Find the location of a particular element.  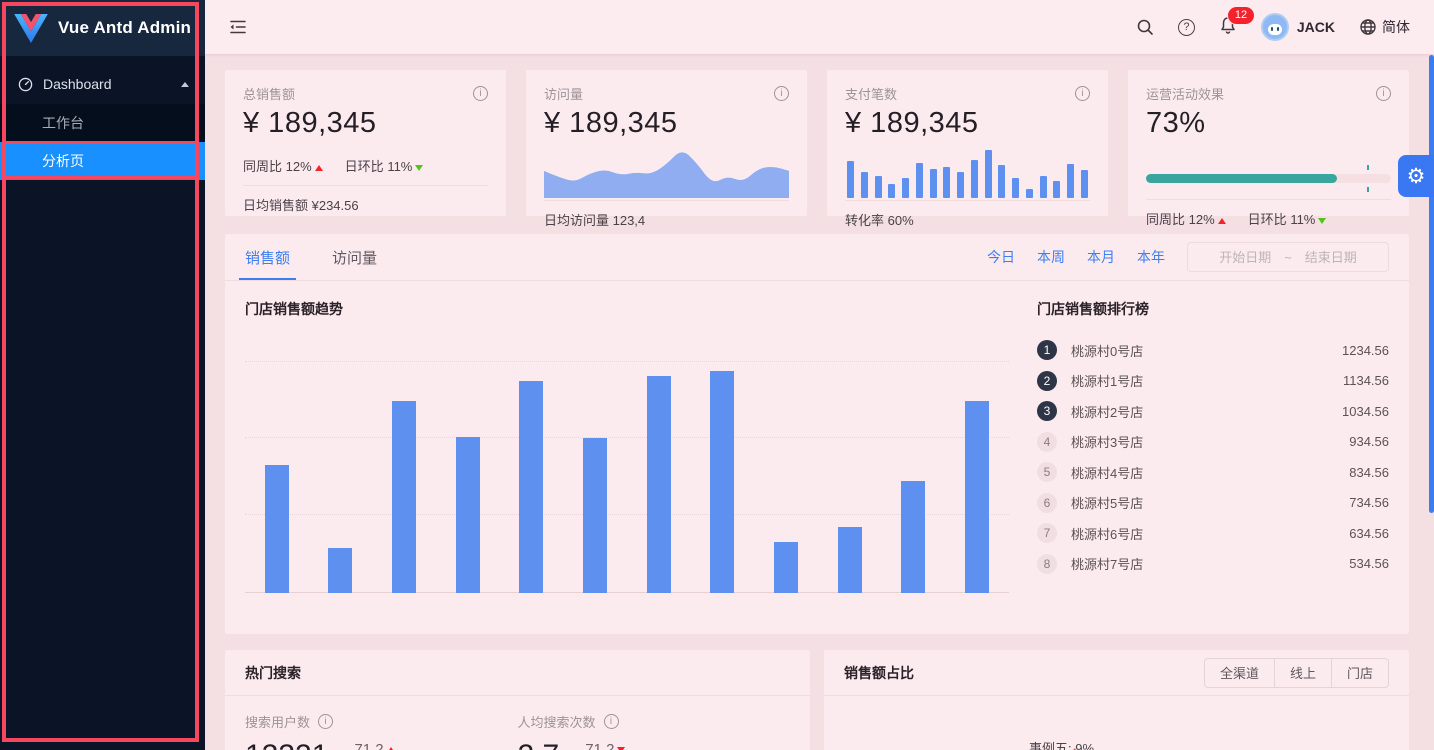

hs-value: 12321 is located at coordinates (286, 744).